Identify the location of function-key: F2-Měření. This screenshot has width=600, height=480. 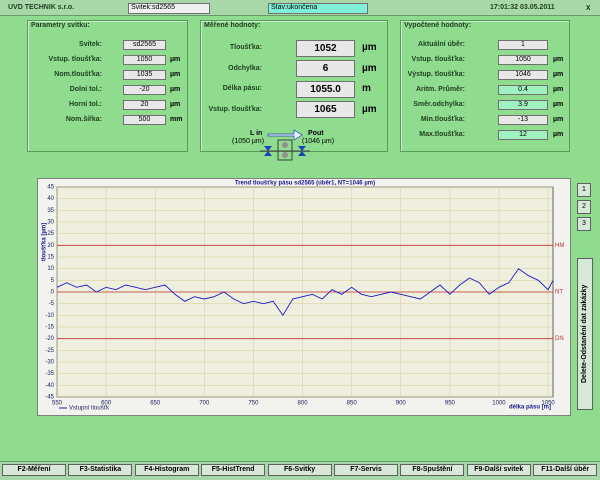
(34, 470).